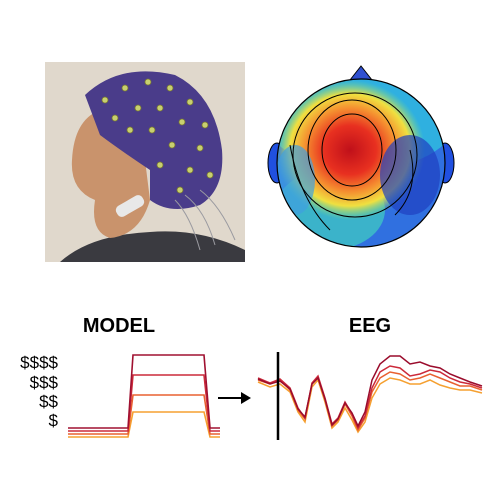  I want to click on model-traces, so click(144, 396).